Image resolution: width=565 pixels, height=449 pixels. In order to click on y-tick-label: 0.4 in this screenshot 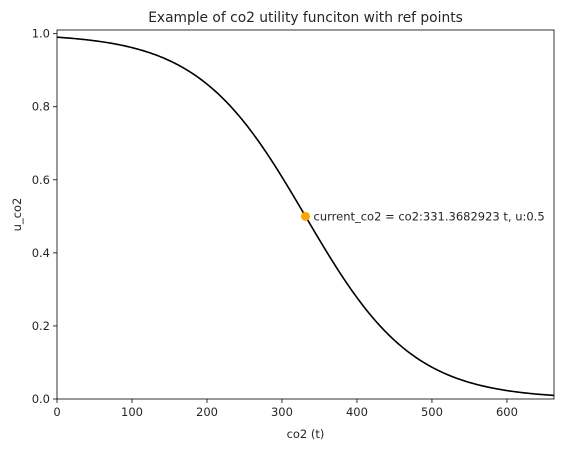, I will do `click(41, 253)`.